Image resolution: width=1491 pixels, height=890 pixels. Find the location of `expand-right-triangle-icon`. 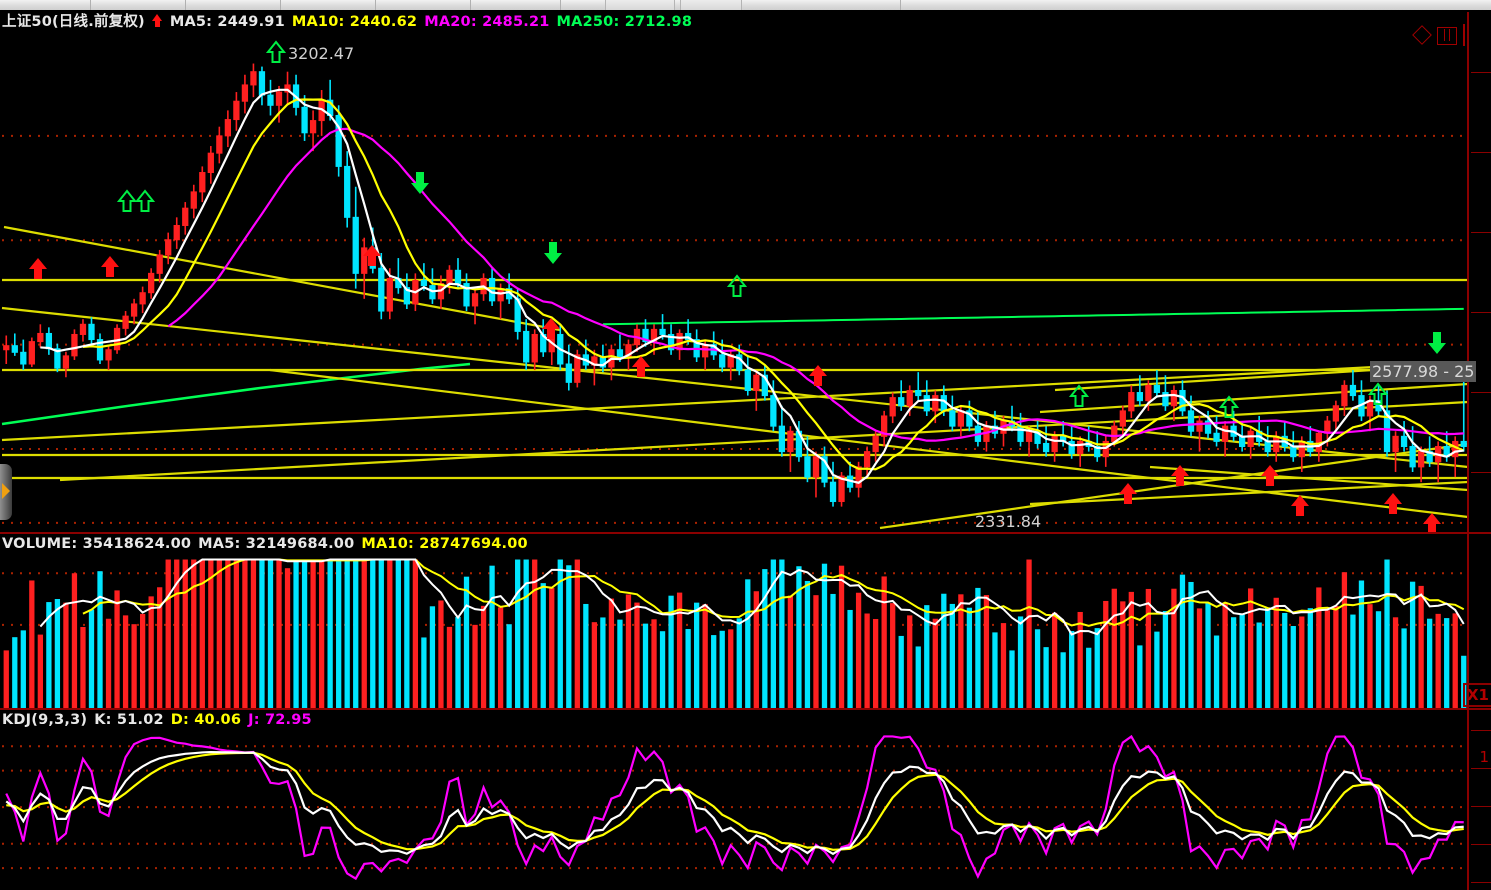

expand-right-triangle-icon is located at coordinates (6, 491).